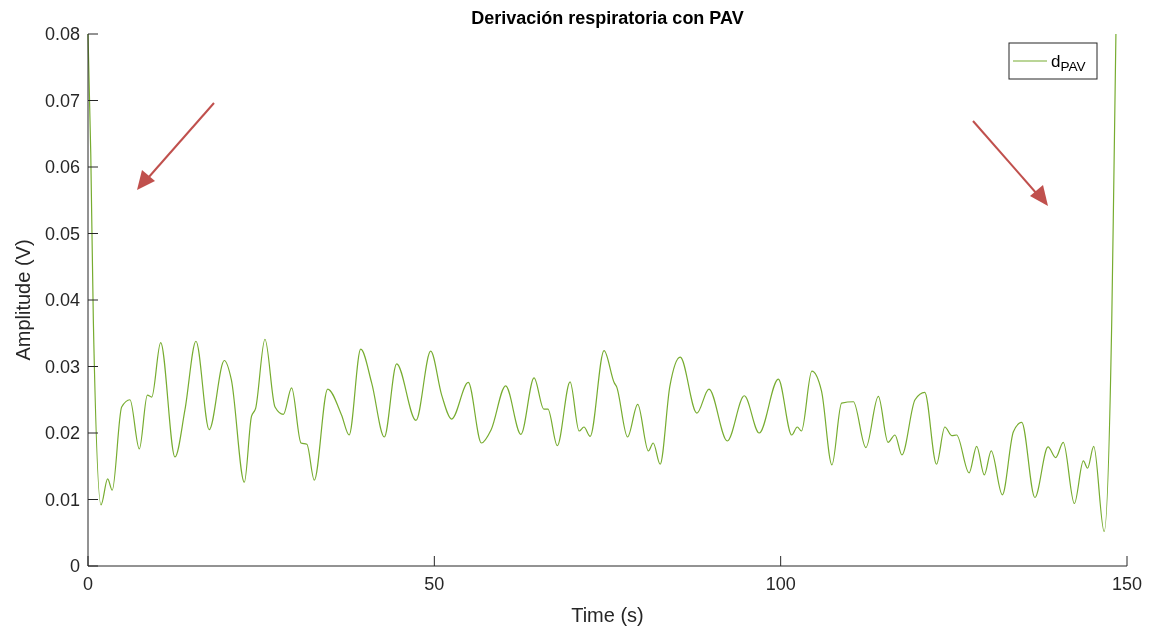 Image resolution: width=1149 pixels, height=631 pixels. What do you see at coordinates (780, 584) in the screenshot?
I see `x-tick-label: 100` at bounding box center [780, 584].